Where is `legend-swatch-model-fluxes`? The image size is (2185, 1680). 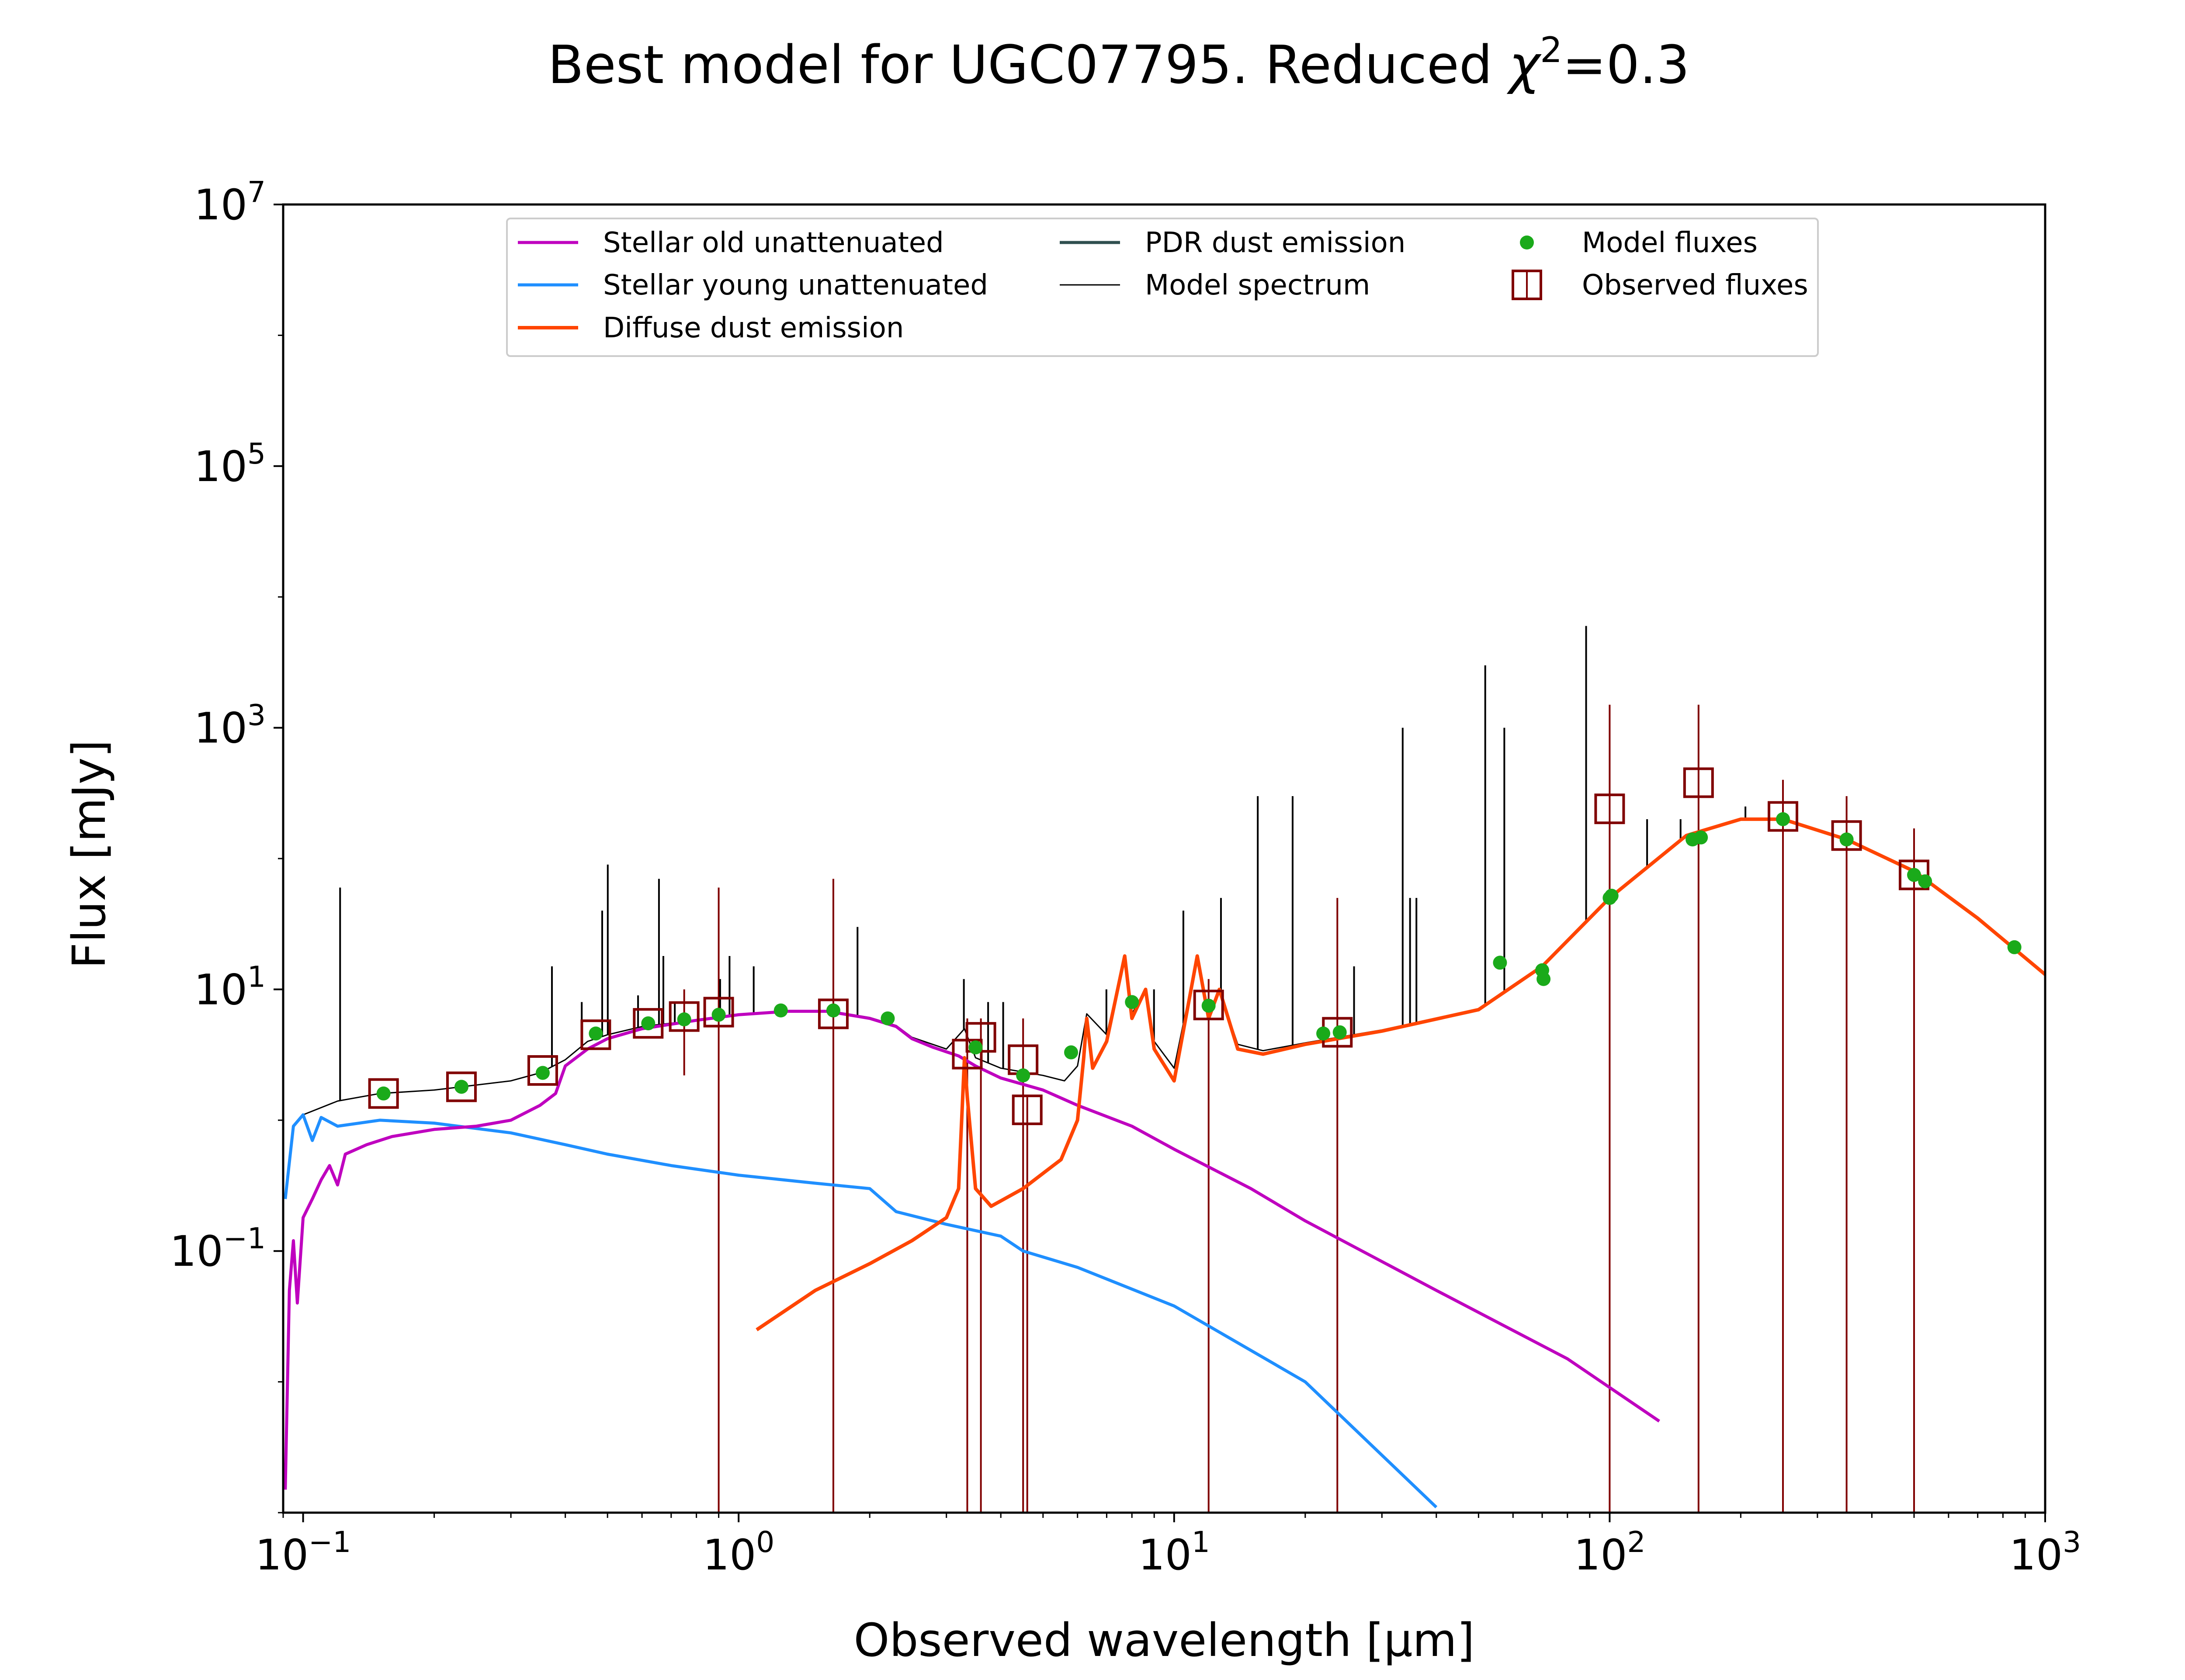
legend-swatch-model-fluxes is located at coordinates (1527, 242).